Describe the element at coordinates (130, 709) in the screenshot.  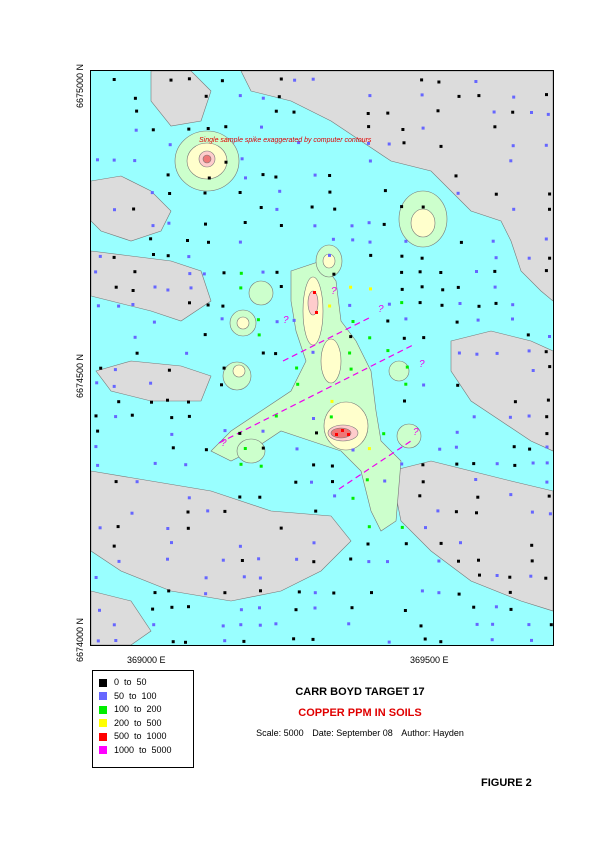
I see `legend-row: 100 to 200` at that location.